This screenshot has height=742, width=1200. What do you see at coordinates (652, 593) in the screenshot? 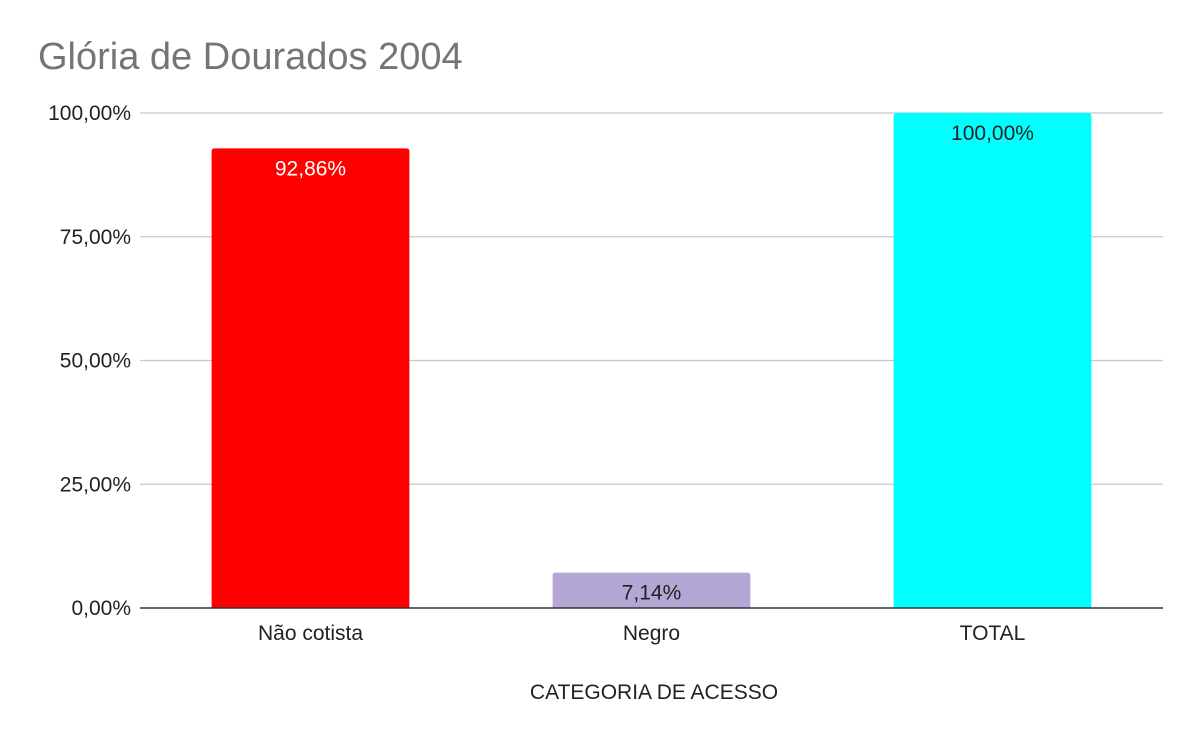
I see `bar-value-label: 7,14%` at bounding box center [652, 593].